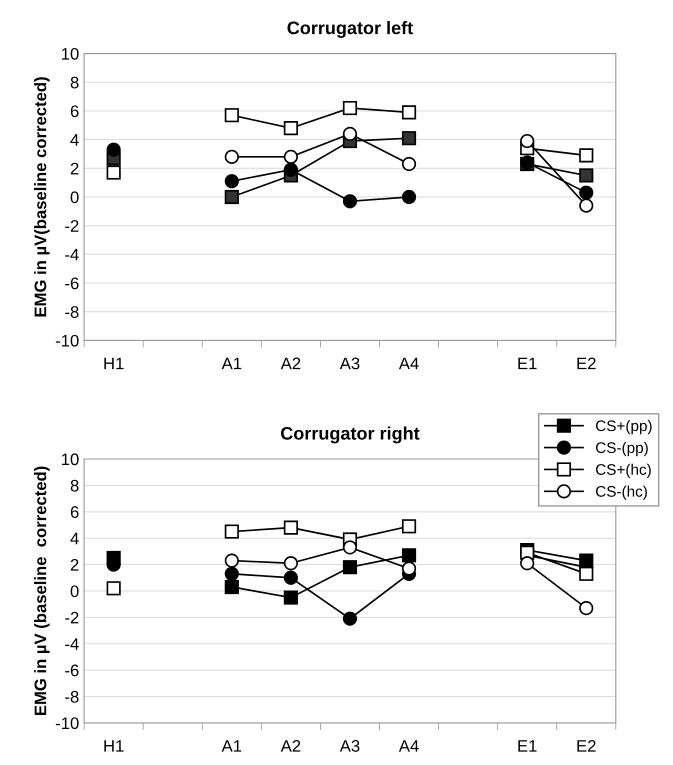 The width and height of the screenshot is (673, 765). I want to click on chart-title: Corrugator left, so click(350, 29).